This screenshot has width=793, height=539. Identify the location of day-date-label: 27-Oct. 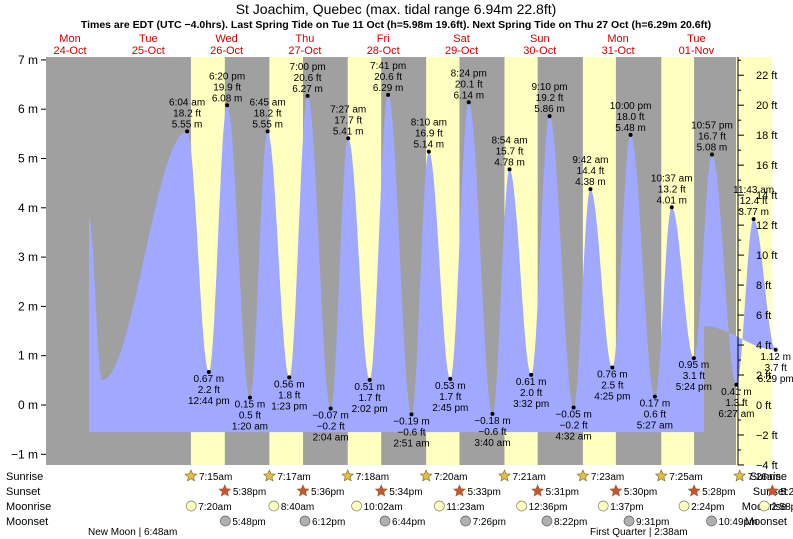
(304, 51).